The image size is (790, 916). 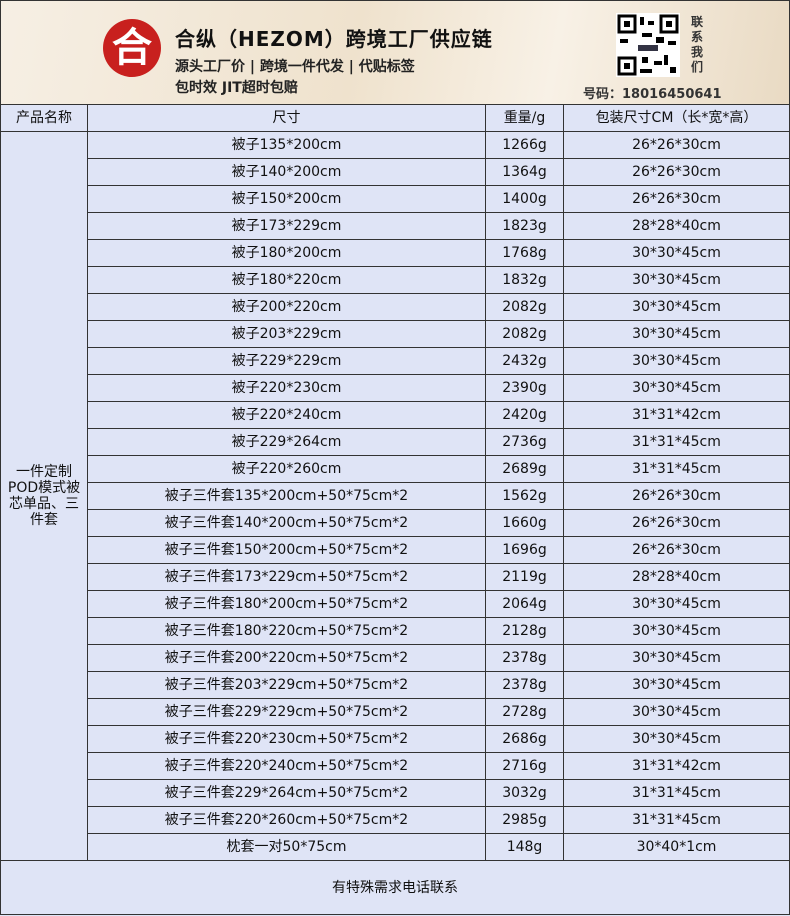 What do you see at coordinates (286, 307) in the screenshot?
I see `size: 被子200*220cm` at bounding box center [286, 307].